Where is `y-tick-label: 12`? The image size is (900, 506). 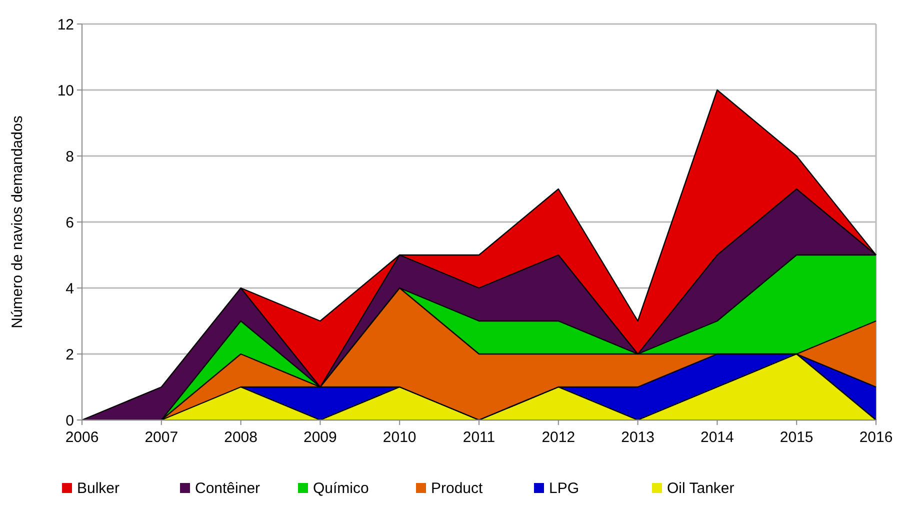
y-tick-label: 12 is located at coordinates (65, 25).